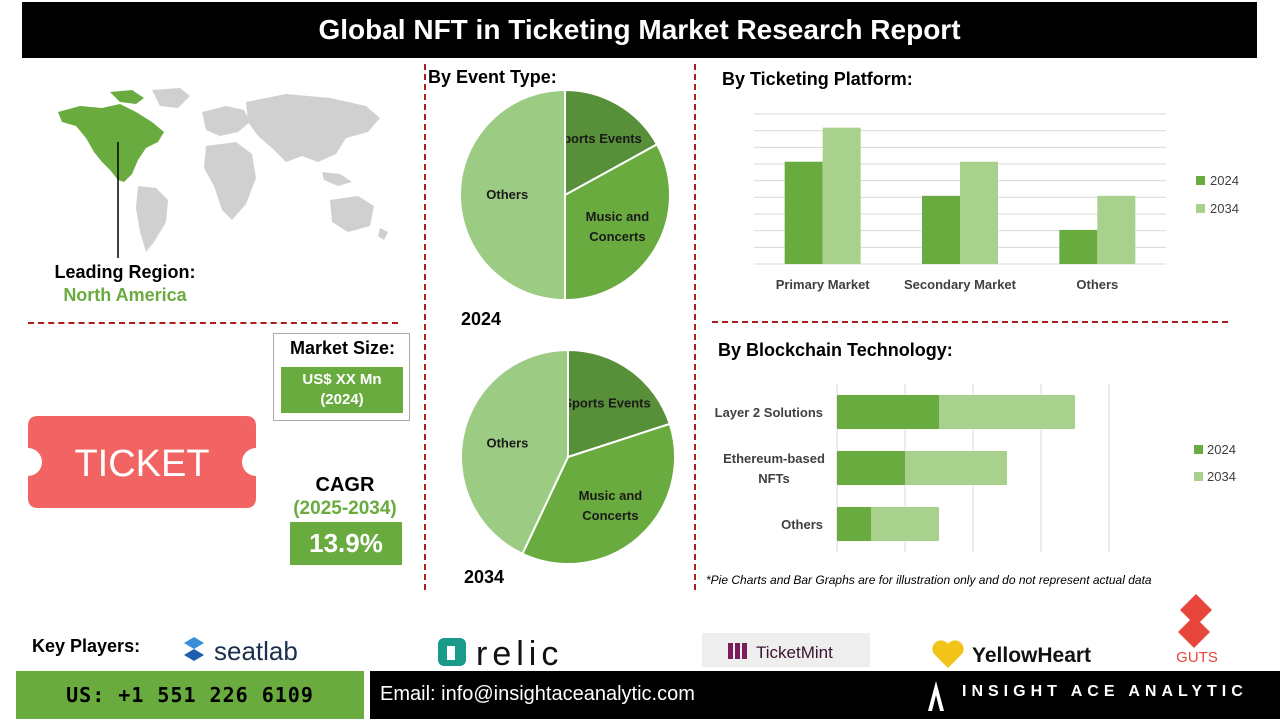 This screenshot has height=720, width=1280. I want to click on insight-ace-logo-icon, so click(936, 696).